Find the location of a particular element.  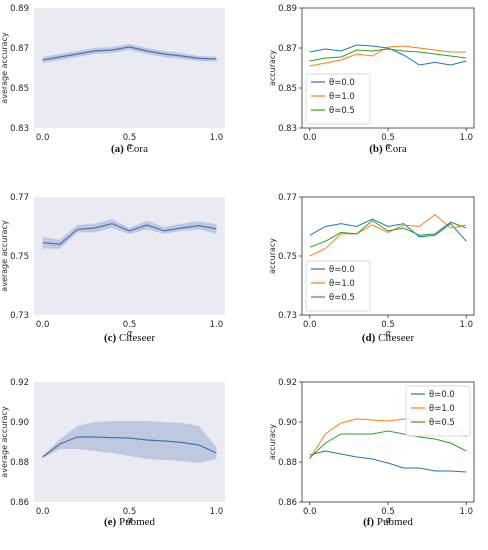

caption-label: (f) is located at coordinates (368, 522).